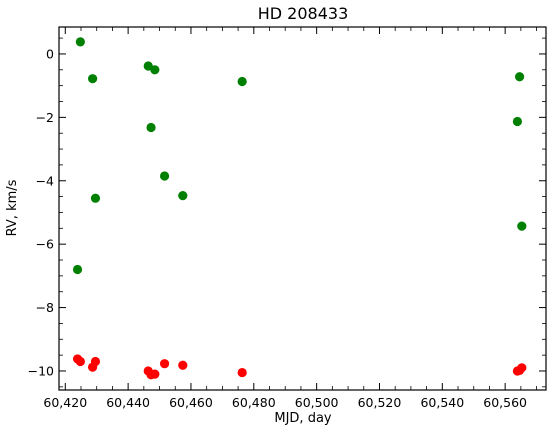 This screenshot has height=430, width=550. I want to click on y-tick-label: 0, so click(50, 53).